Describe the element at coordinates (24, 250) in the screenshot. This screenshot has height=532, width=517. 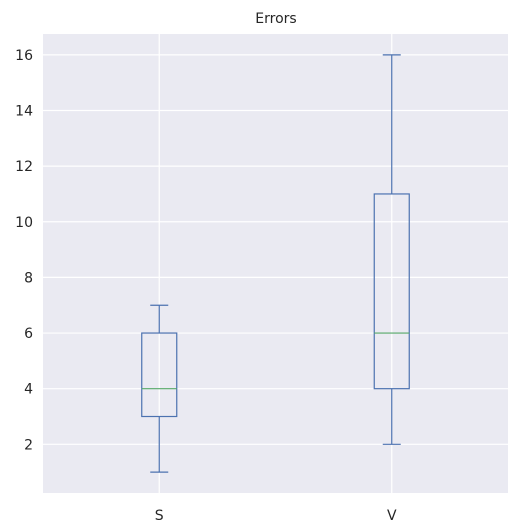
I see `y-axis-ticks: 2 4 6 8 10 12 14 16` at that location.